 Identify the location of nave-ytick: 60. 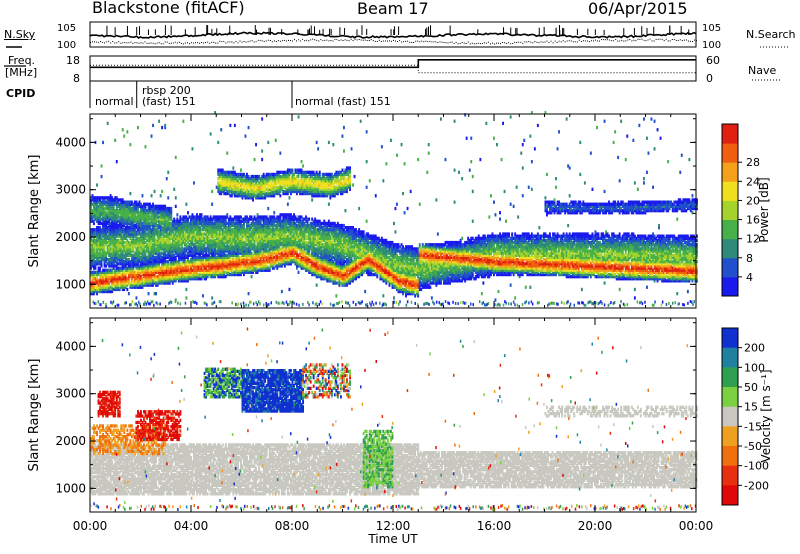
(713, 60).